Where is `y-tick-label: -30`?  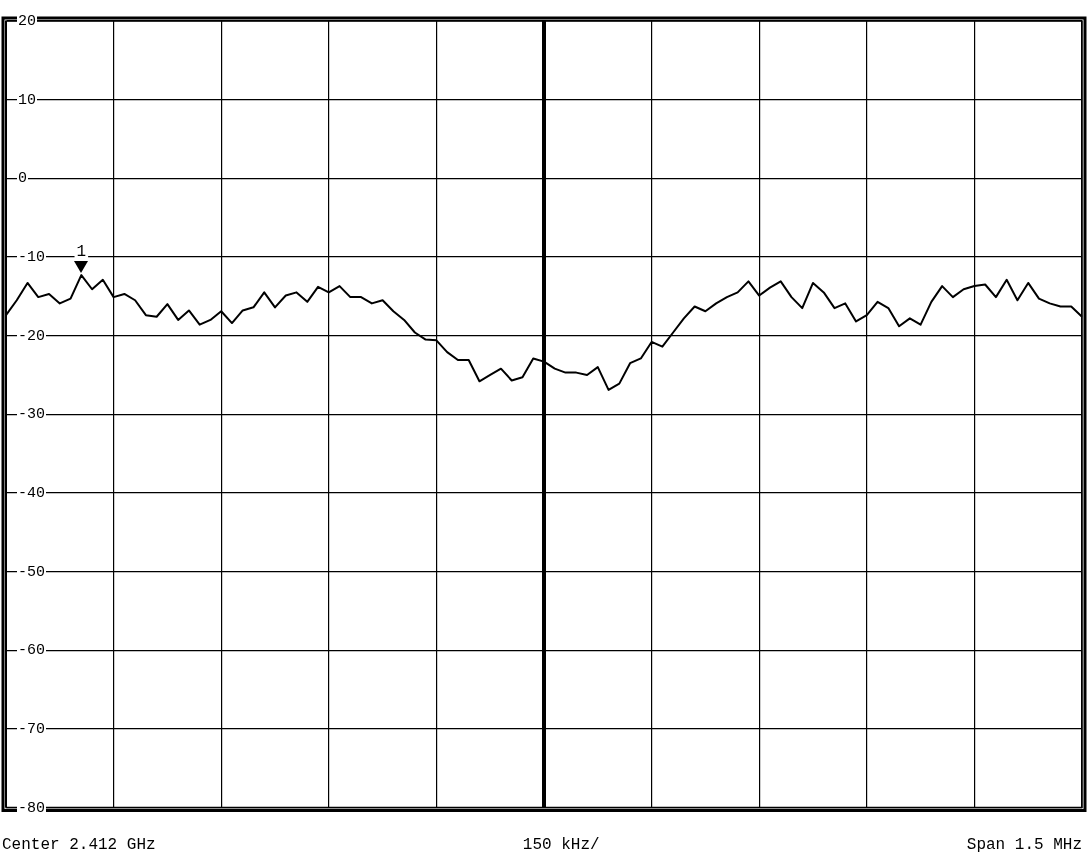
y-tick-label: -30 is located at coordinates (32, 415).